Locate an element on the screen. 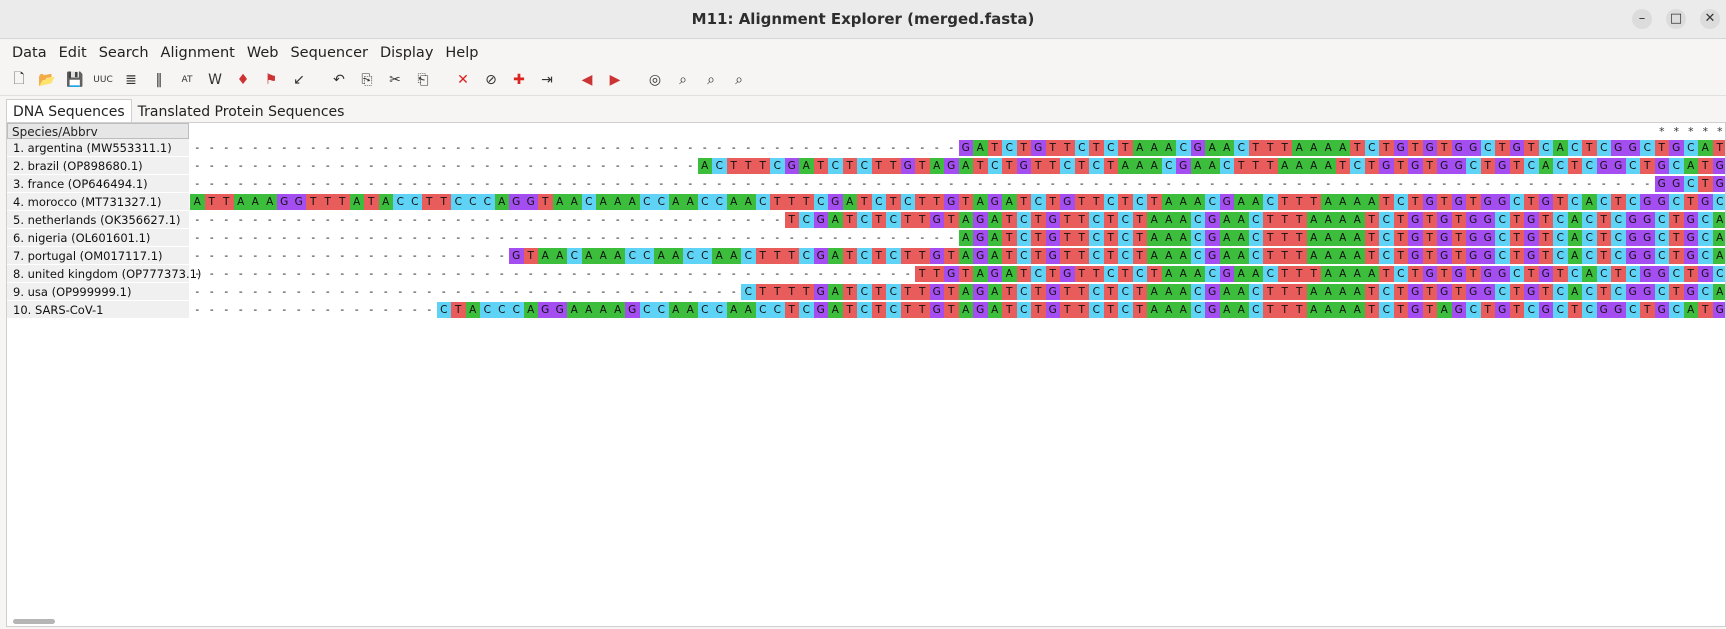 Image resolution: width=1726 pixels, height=629 pixels. columns-icon: ‖ is located at coordinates (159, 80).